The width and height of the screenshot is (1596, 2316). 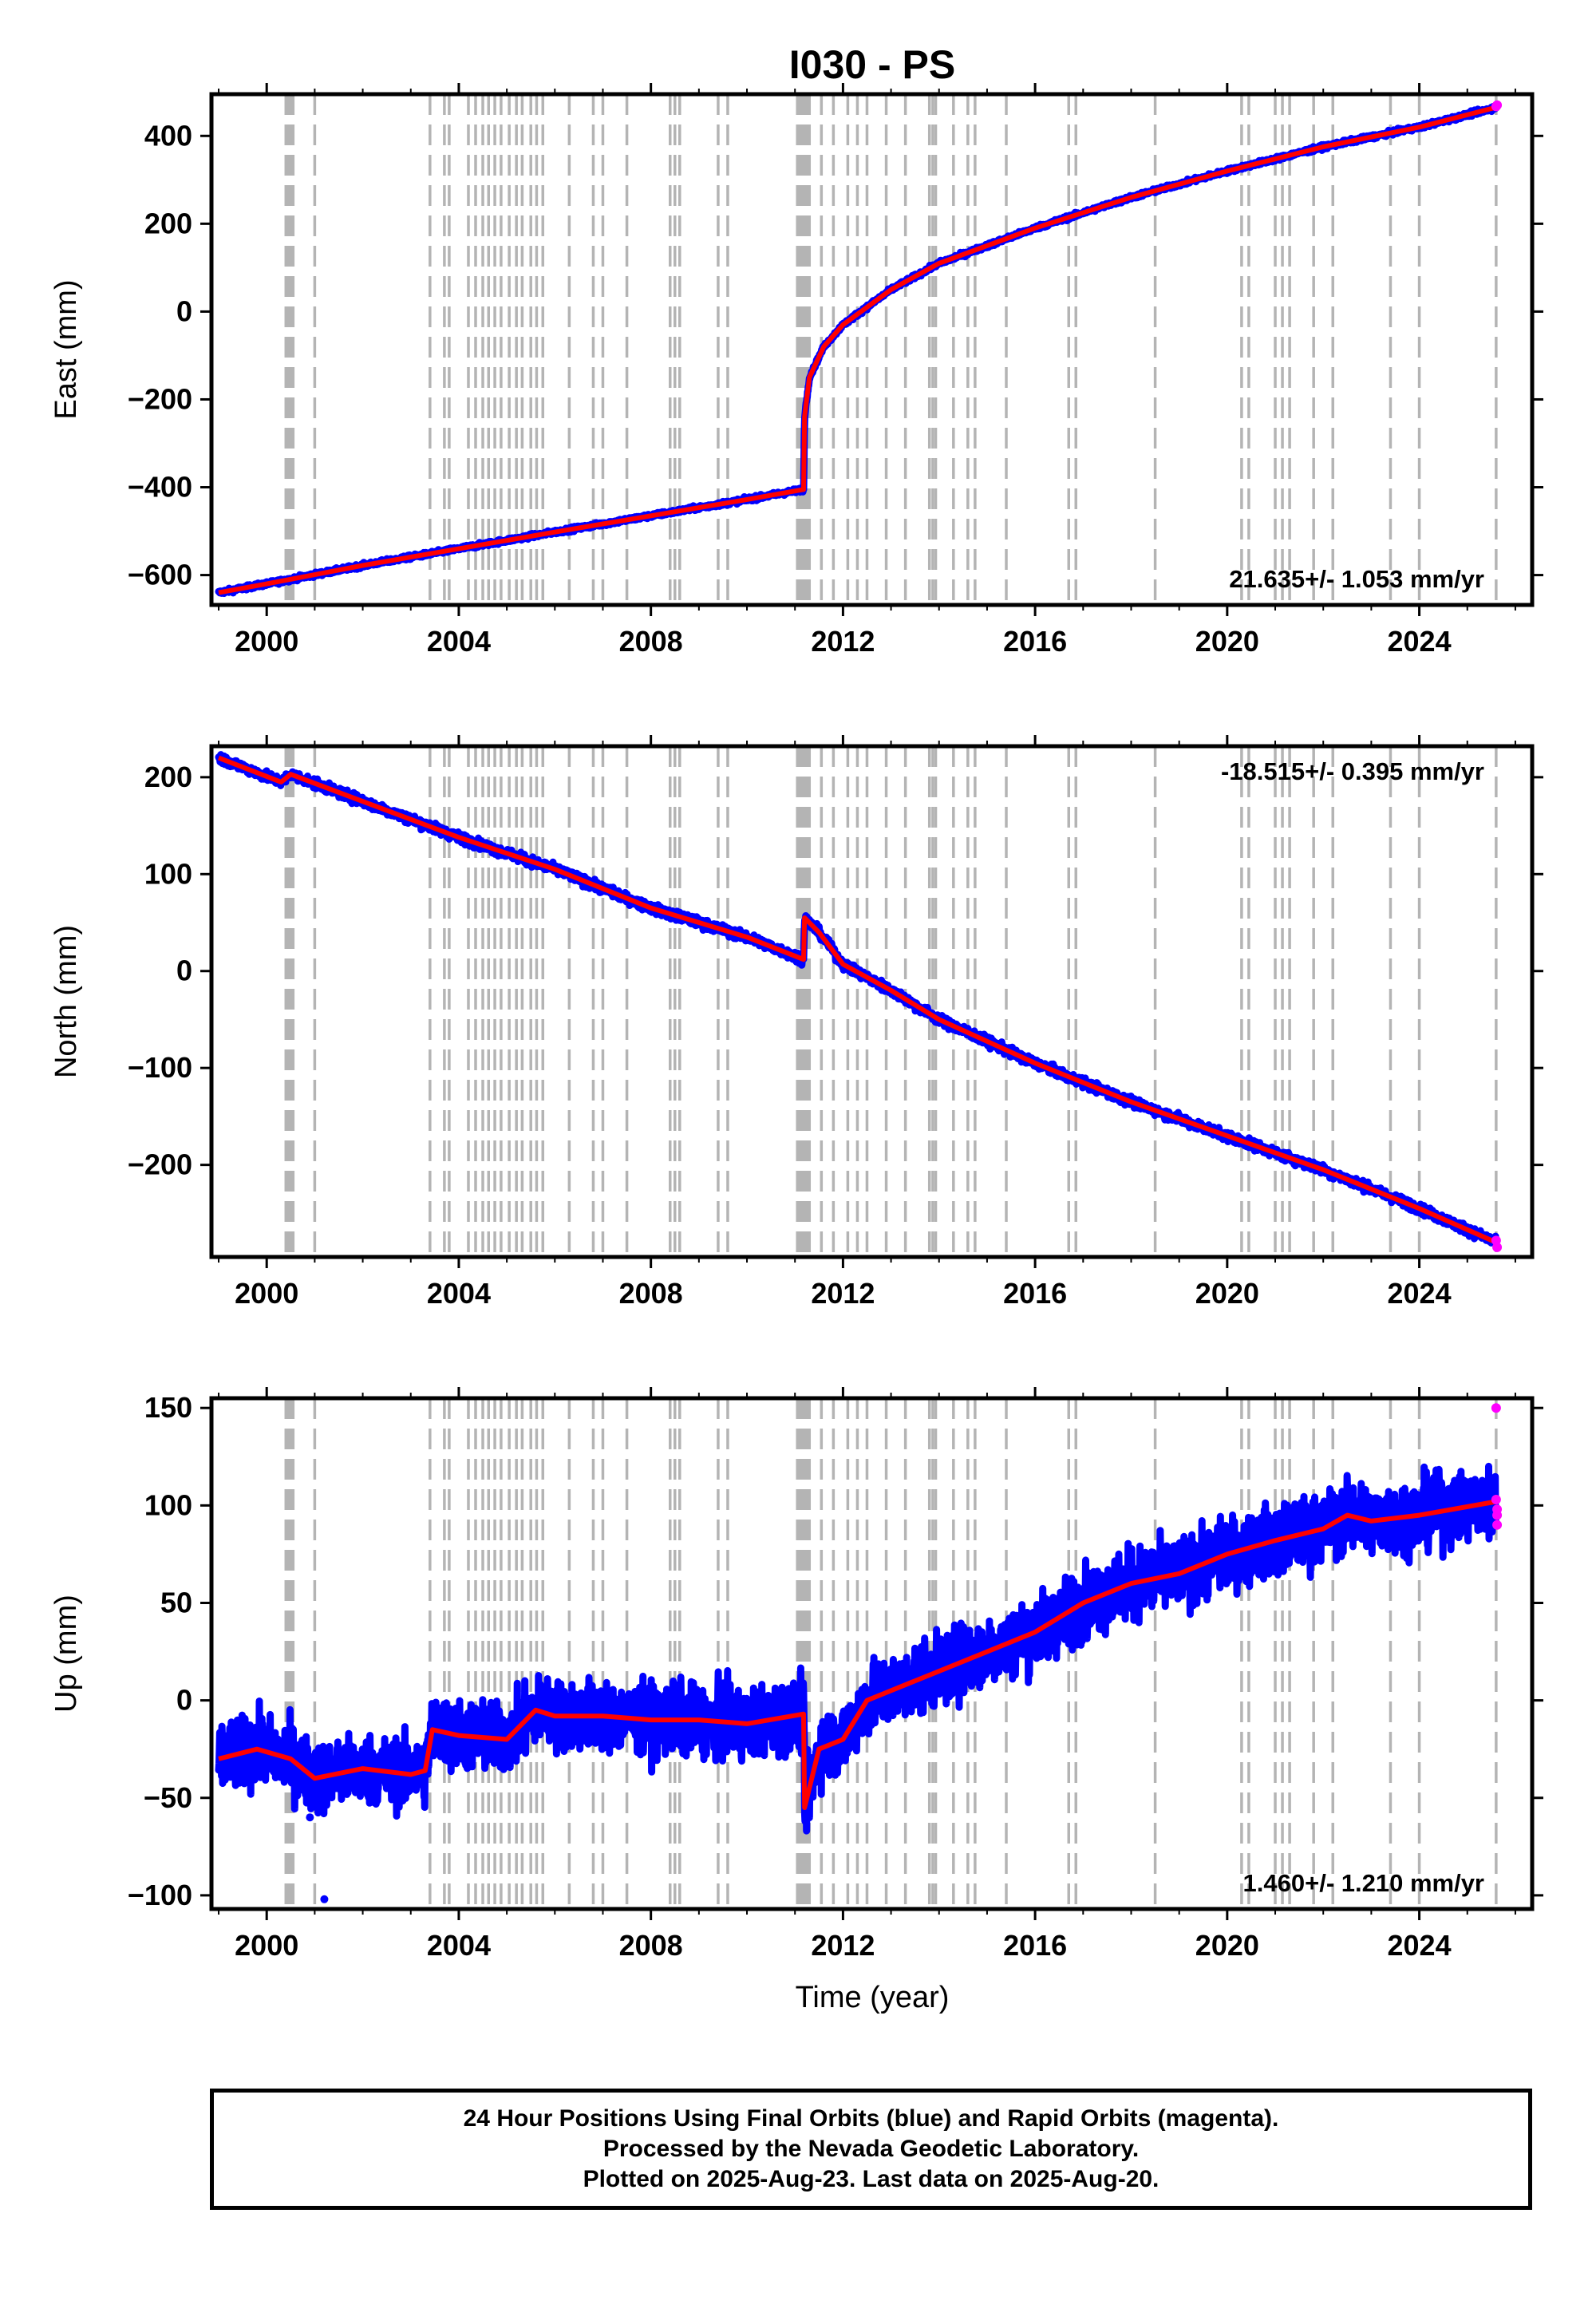 I want to click on rate-annotation: -18.515+/- 0.395 mm/yr, so click(x=1352, y=771).